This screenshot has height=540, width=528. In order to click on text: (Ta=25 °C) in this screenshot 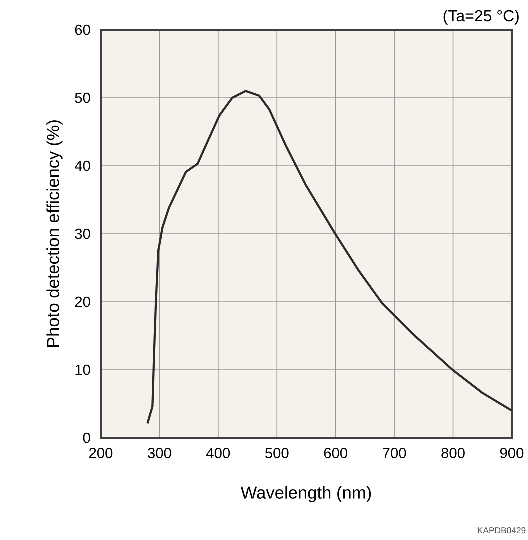, I will do `click(481, 17)`.